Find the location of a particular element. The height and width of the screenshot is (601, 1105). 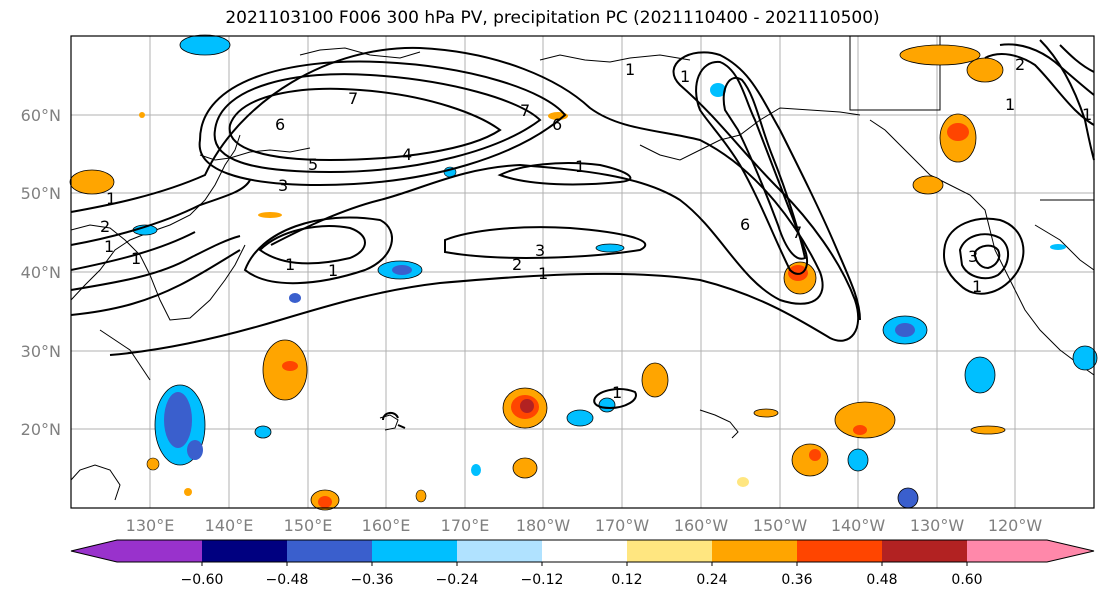

latitude-labels: 60°N 50°N 40°N 30°N 20°N is located at coordinates (41, 272).